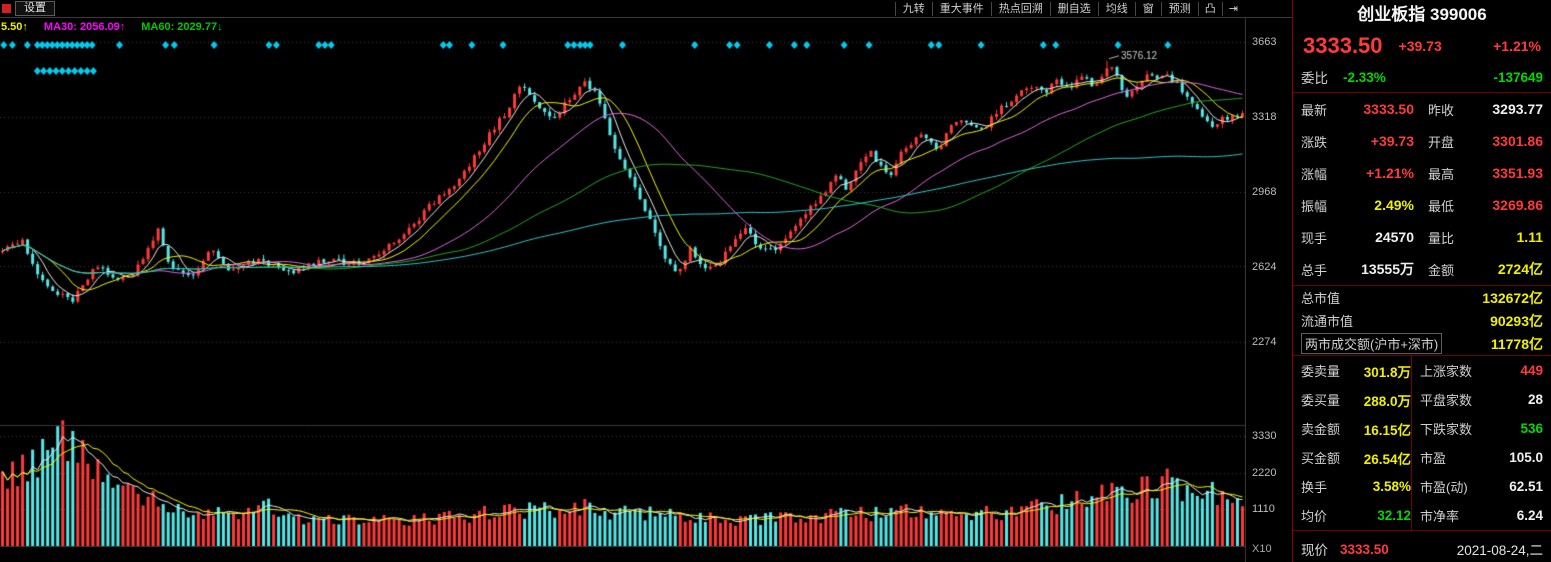 The image size is (1551, 562). What do you see at coordinates (1321, 458) in the screenshot?
I see `field-label: 买金额` at bounding box center [1321, 458].